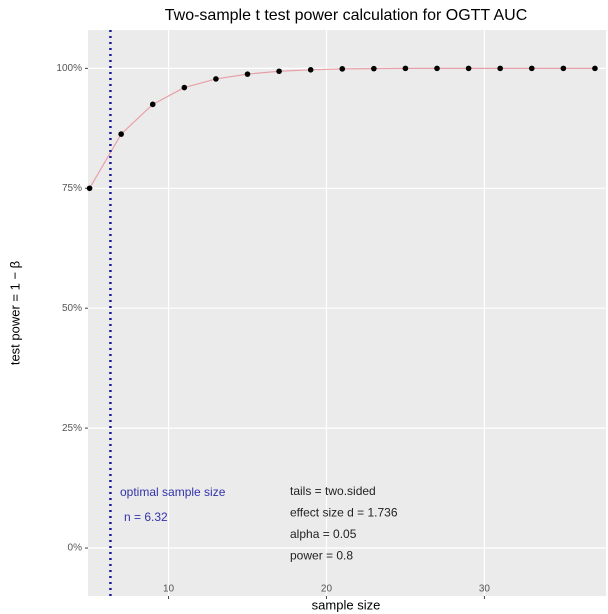  I want to click on annotation: optimal sample size, so click(173, 492).